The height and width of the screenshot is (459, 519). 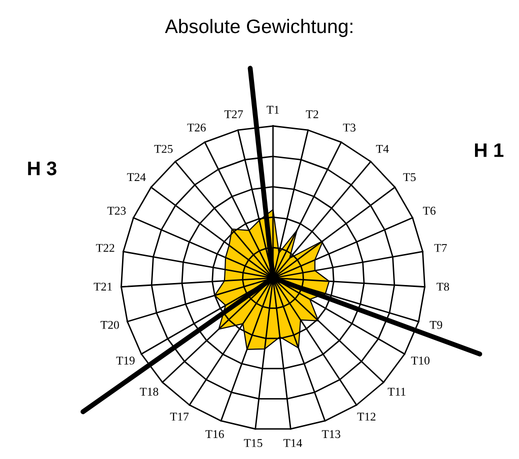 I want to click on spoke-label: T16, so click(x=214, y=434).